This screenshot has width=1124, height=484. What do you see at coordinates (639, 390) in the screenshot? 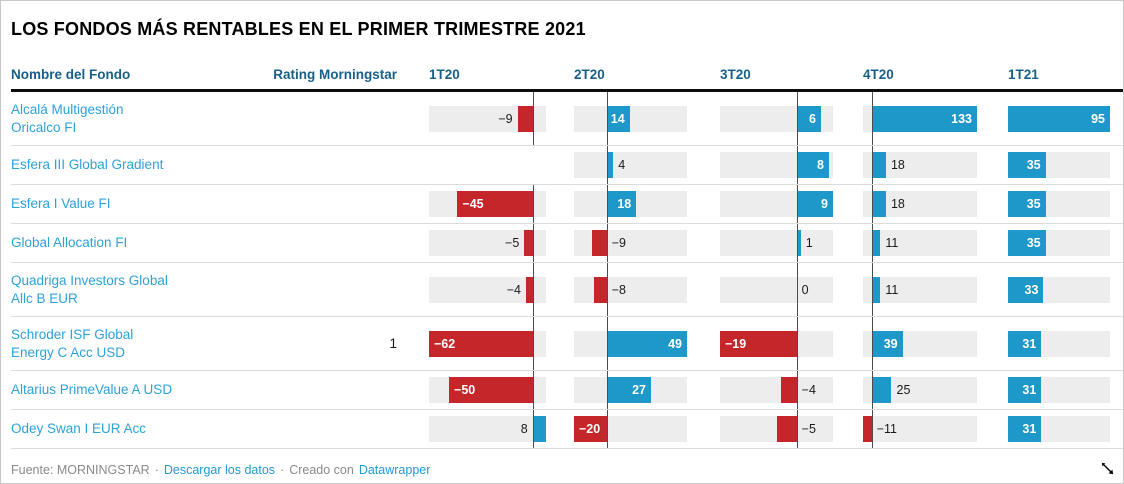
I see `bar-value-label: 27` at bounding box center [639, 390].